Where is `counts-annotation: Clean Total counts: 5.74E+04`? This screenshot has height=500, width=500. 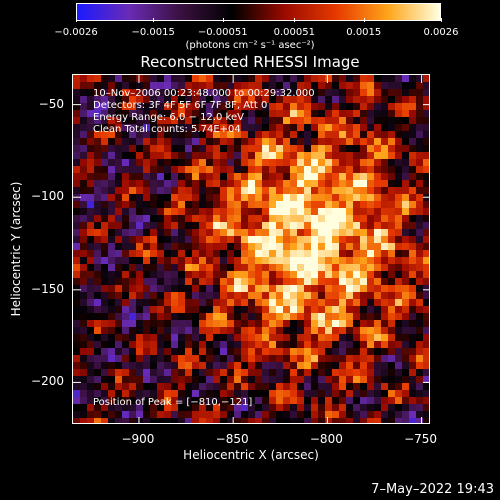
counts-annotation: Clean Total counts: 5.74E+04 is located at coordinates (167, 129).